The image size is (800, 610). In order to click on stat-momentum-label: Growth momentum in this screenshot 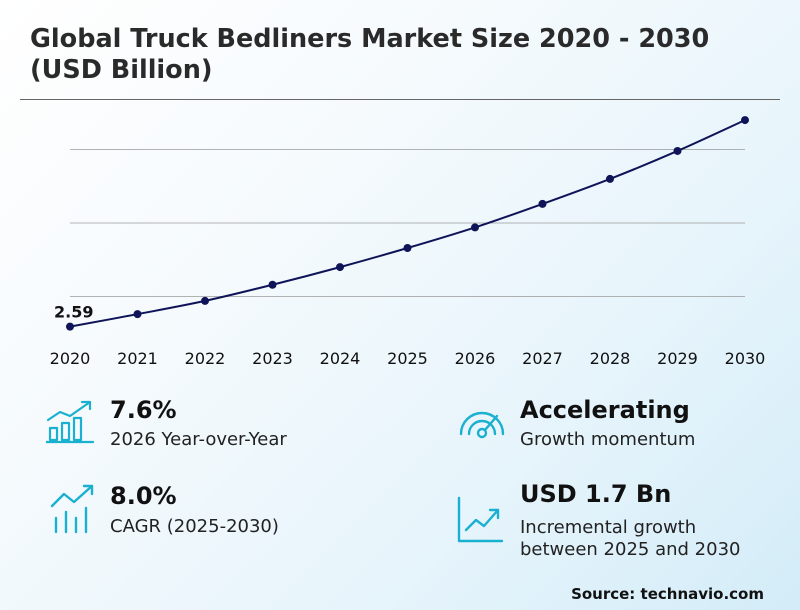, I will do `click(608, 439)`.